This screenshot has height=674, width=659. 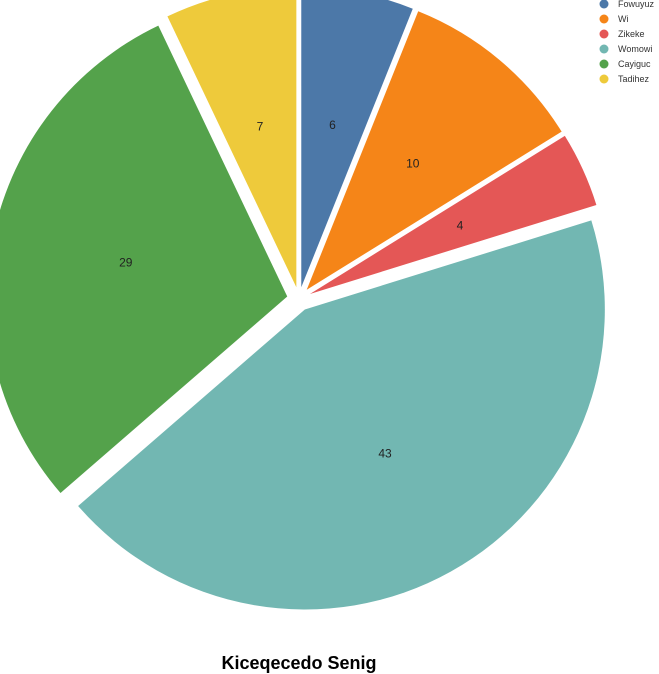 I want to click on legend-label: Womowi, so click(x=635, y=49).